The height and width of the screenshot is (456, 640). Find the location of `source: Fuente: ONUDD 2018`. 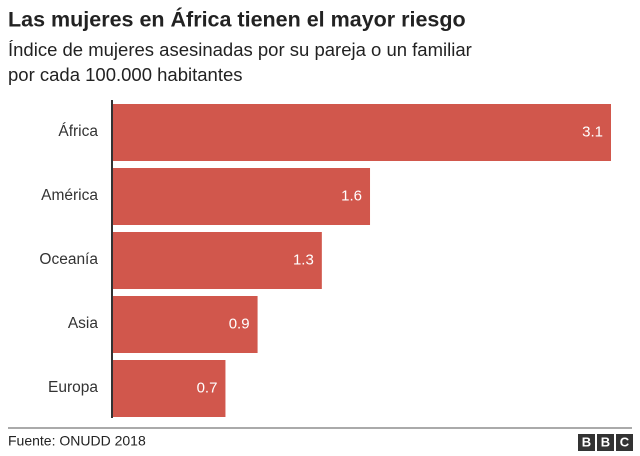

source: Fuente: ONUDD 2018 is located at coordinates (77, 441).